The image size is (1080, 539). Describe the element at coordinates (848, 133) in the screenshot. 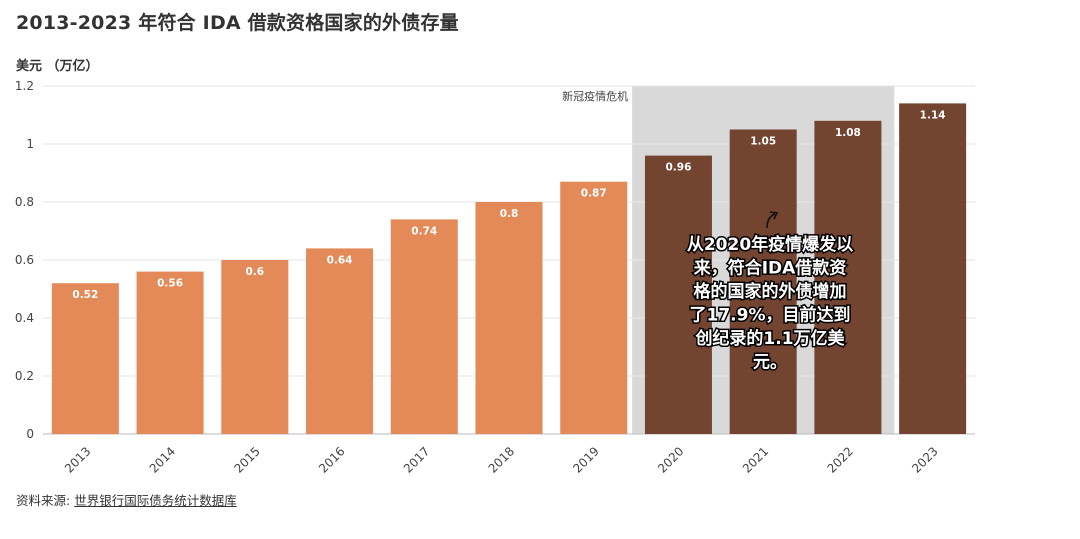

I see `bar-value-label: 1.08` at that location.